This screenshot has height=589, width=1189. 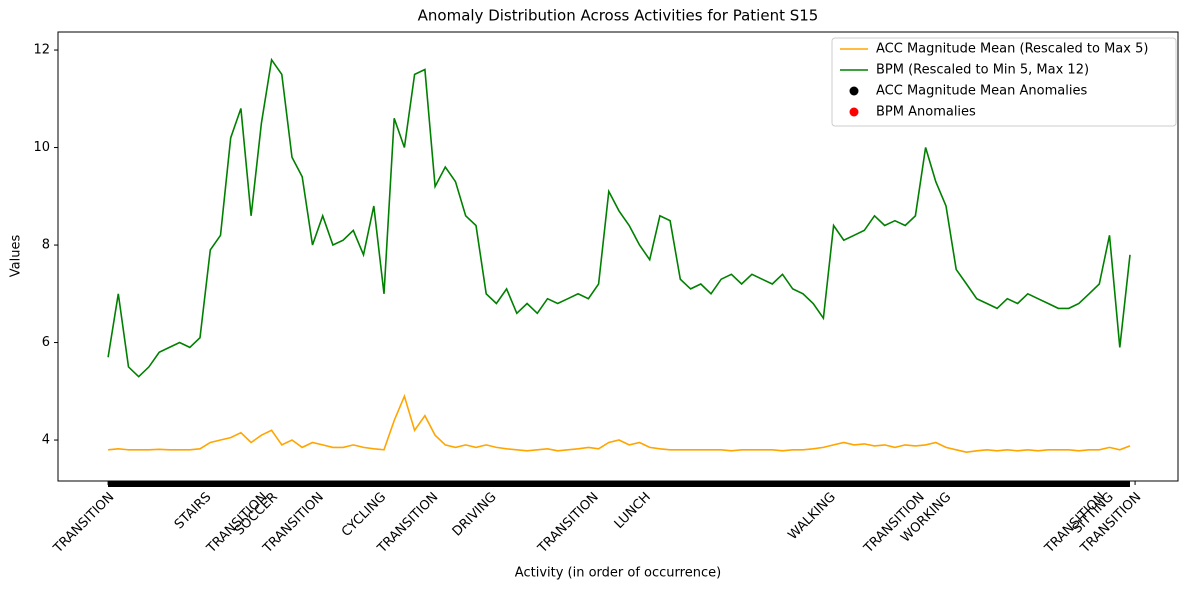 What do you see at coordinates (811, 516) in the screenshot?
I see `x-tick-label: WALKING` at bounding box center [811, 516].